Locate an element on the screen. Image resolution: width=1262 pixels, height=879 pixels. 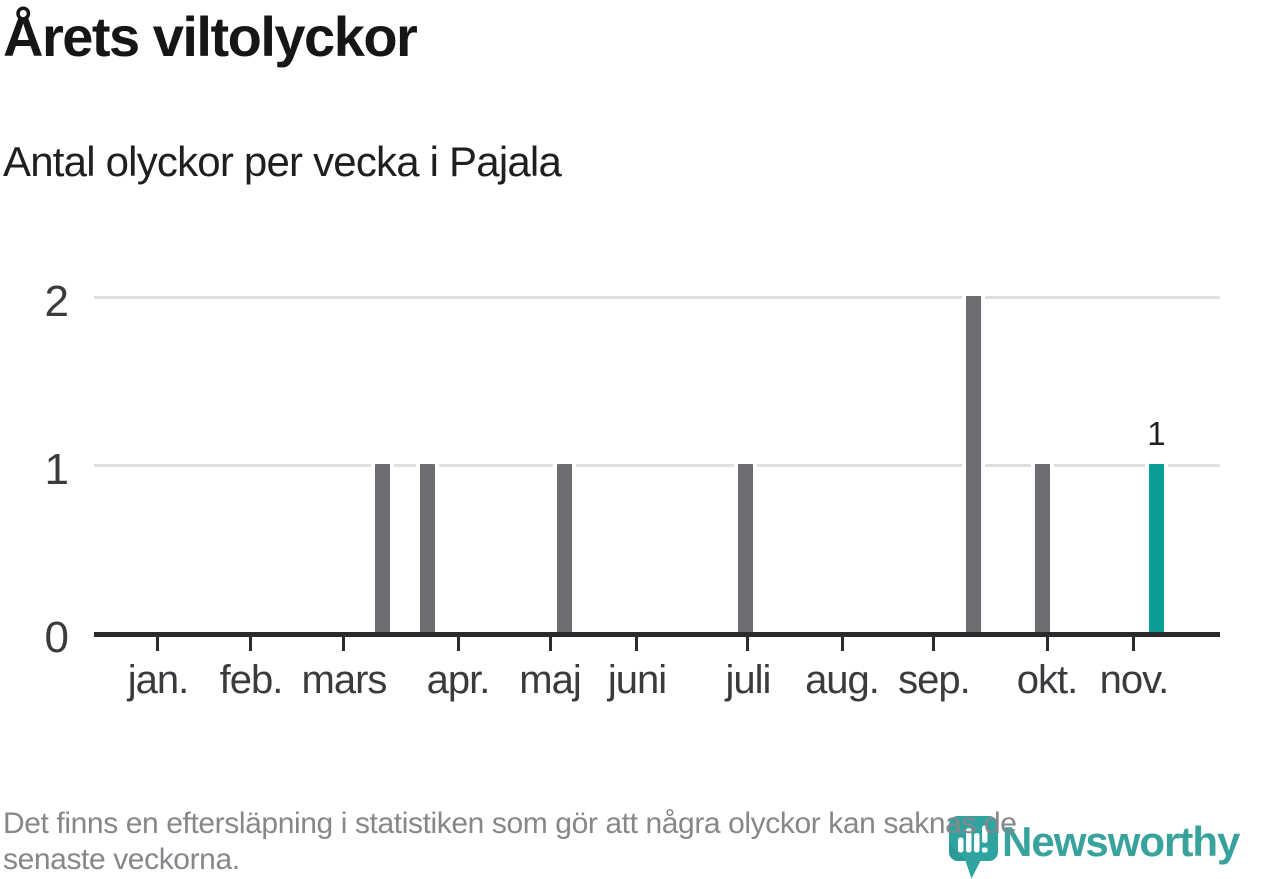
x-axis-label: apr. is located at coordinates (458, 680).